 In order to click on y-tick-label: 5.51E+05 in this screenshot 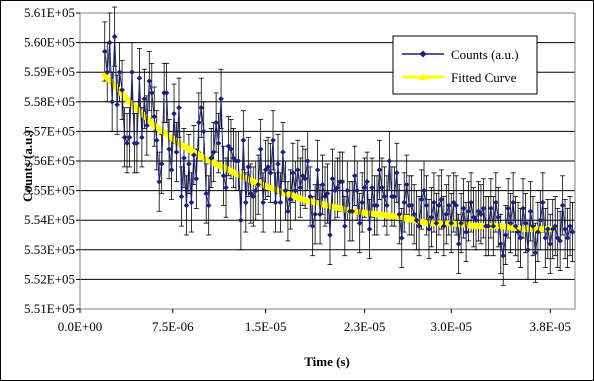, I will do `click(49, 308)`.